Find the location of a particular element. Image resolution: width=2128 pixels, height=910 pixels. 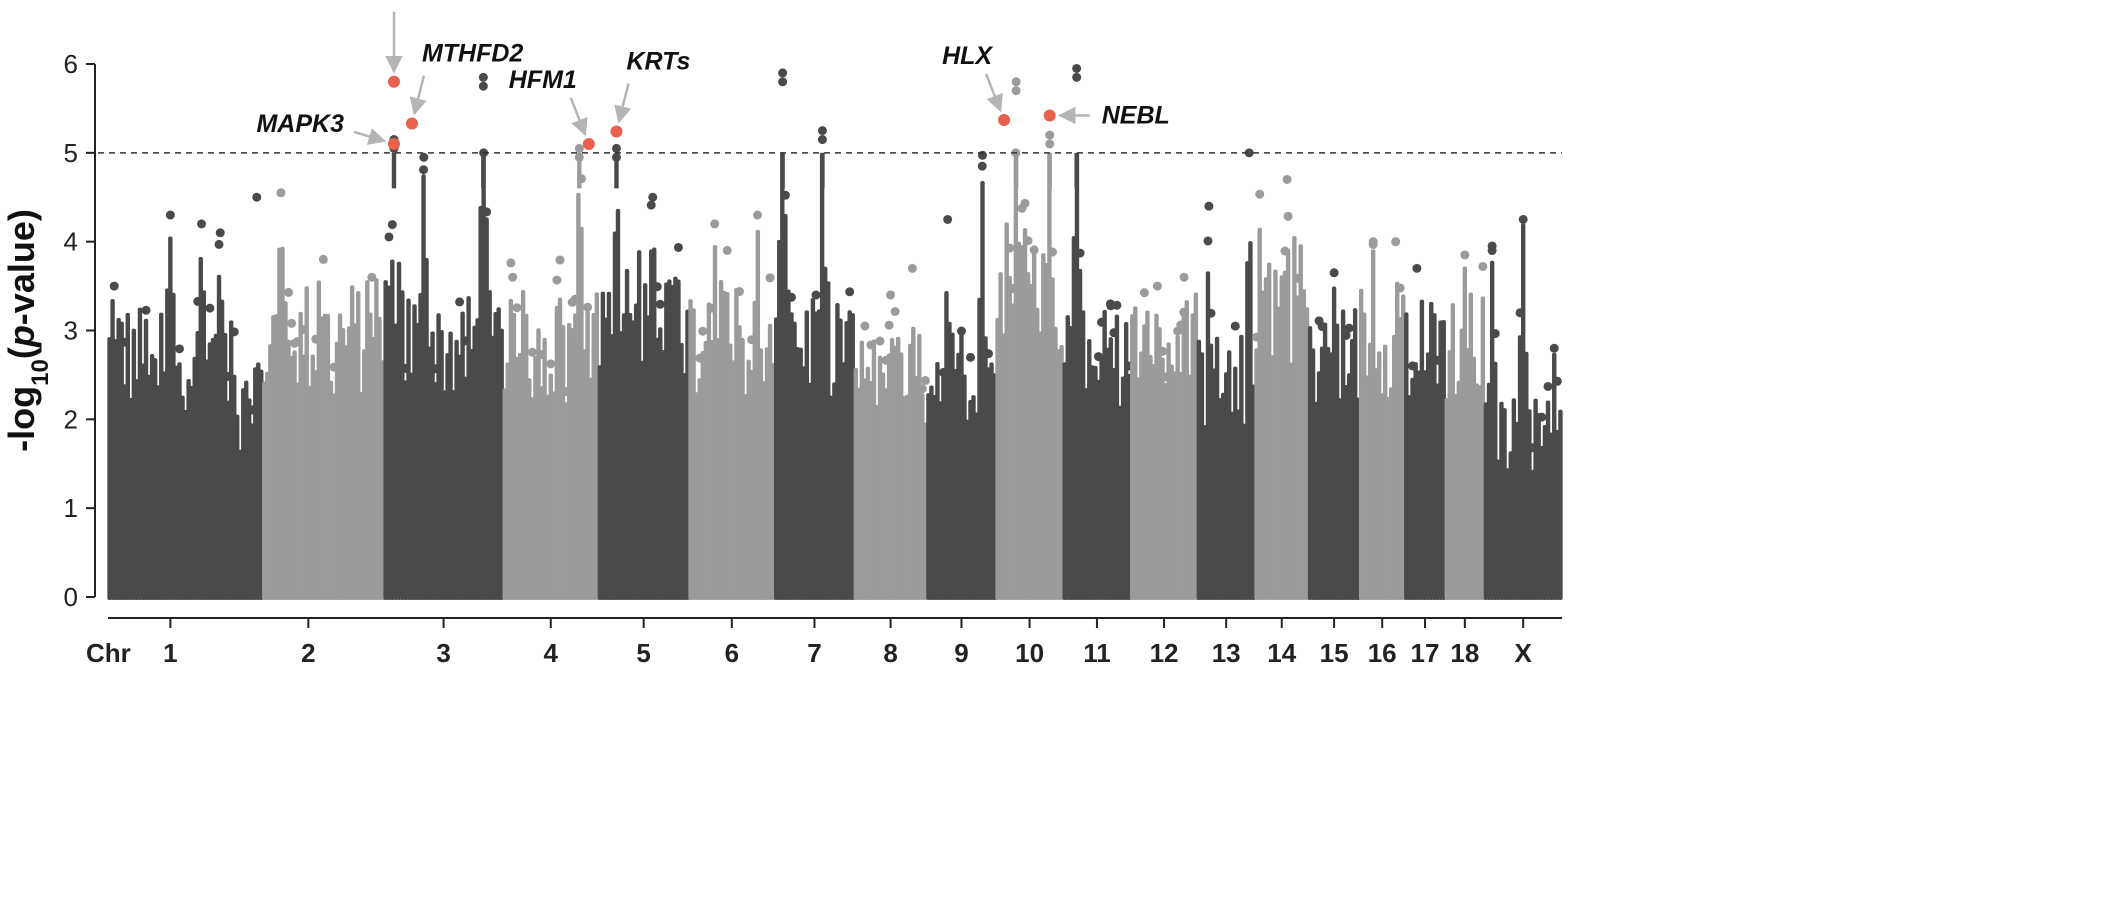

gene-label: MTHFD2 is located at coordinates (472, 54).